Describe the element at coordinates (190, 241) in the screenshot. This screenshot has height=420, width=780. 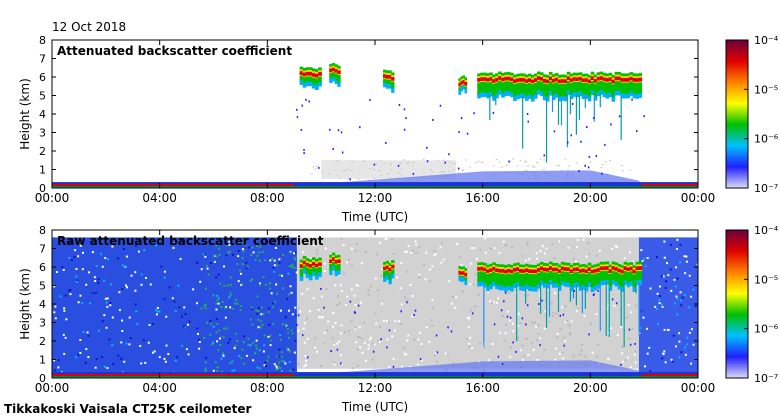
I see `panel-title: Raw attenuated backscatter coefficient` at that location.